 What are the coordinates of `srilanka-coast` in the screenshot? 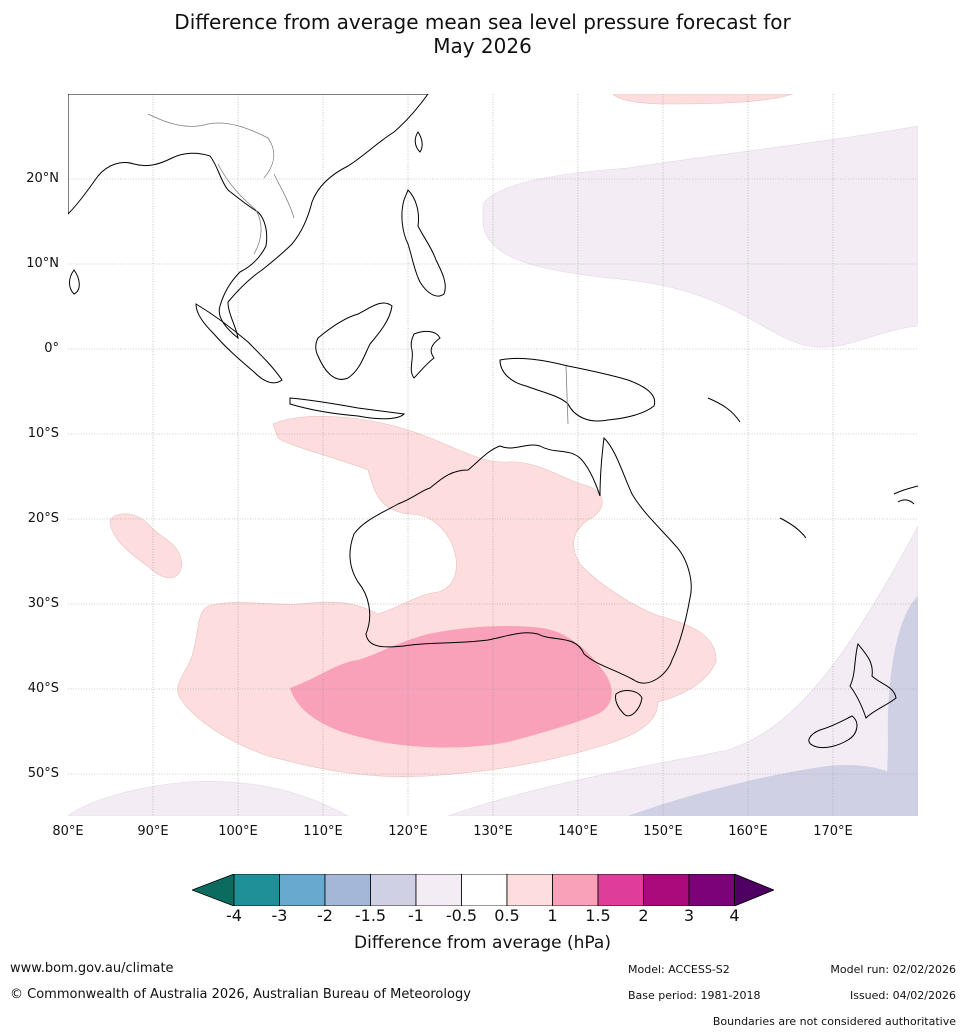 It's located at (74, 282).